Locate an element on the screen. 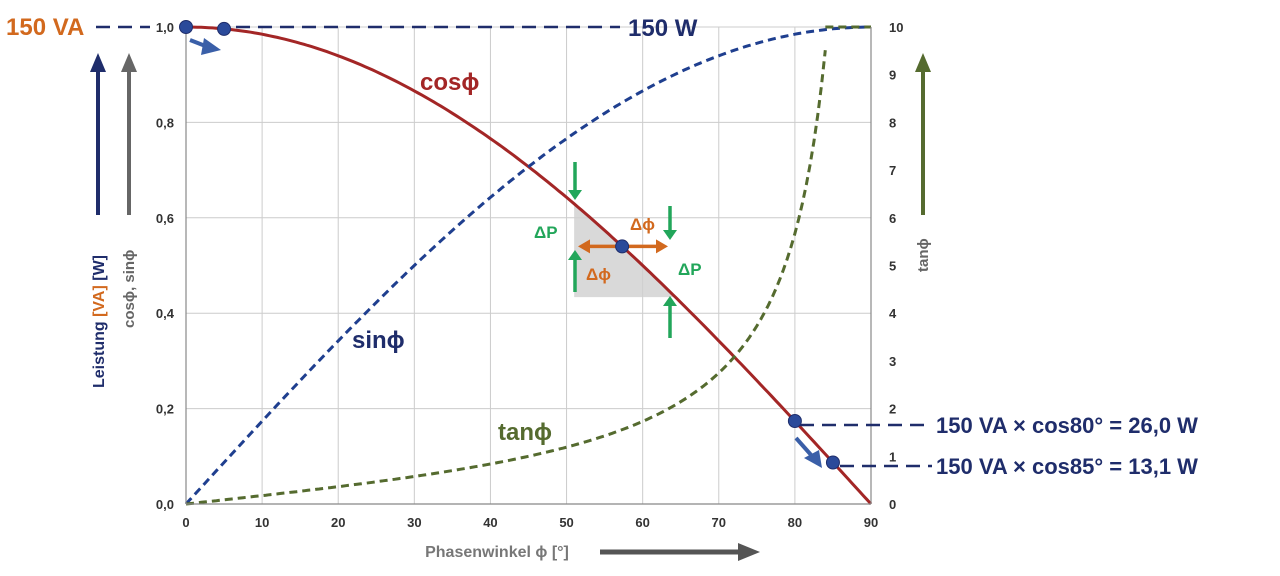  x-tick-label: 30 is located at coordinates (414, 522).